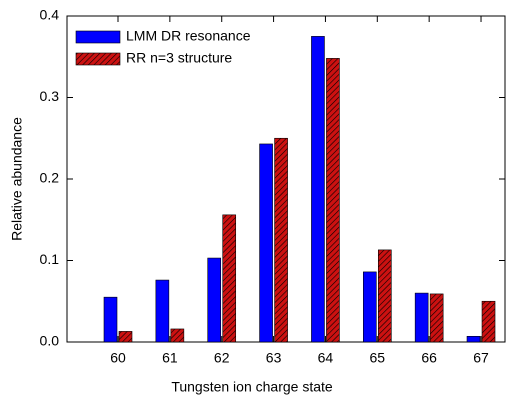  I want to click on legend-label: RR n=3 structure, so click(179, 58).